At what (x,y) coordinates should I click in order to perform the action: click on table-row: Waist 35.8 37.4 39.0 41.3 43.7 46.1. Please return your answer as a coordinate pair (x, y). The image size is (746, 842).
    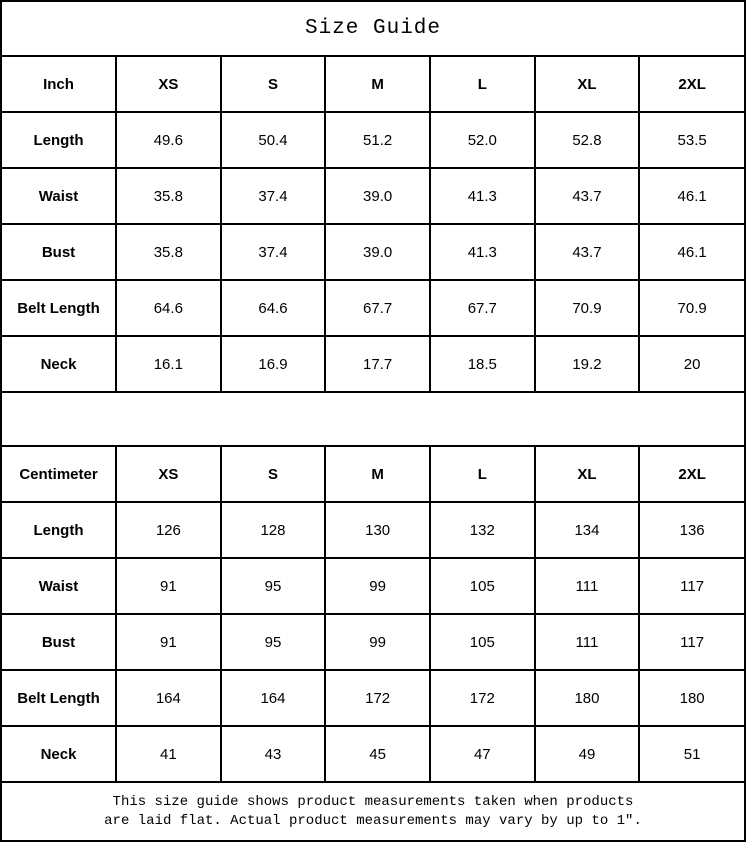
    Looking at the image, I should click on (373, 196).